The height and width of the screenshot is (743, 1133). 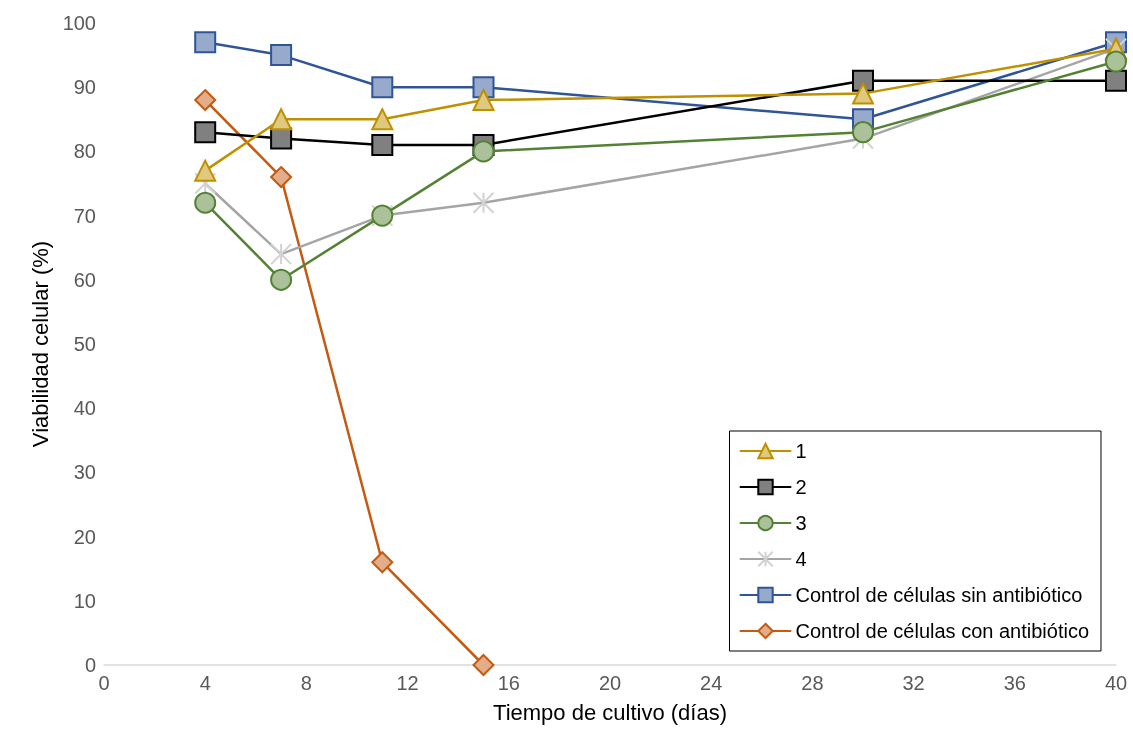 I want to click on x-tick-label: 8, so click(x=306, y=683).